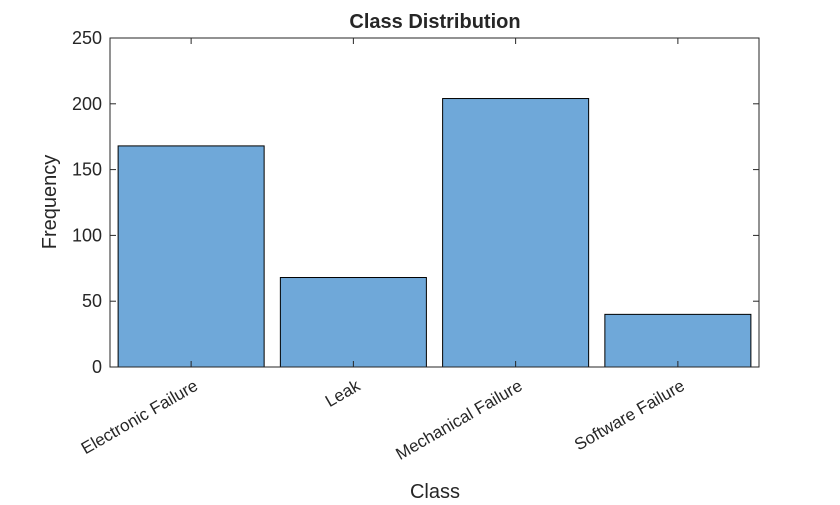 This screenshot has width=840, height=505. What do you see at coordinates (97, 367) in the screenshot?
I see `y-tick-label: 0` at bounding box center [97, 367].